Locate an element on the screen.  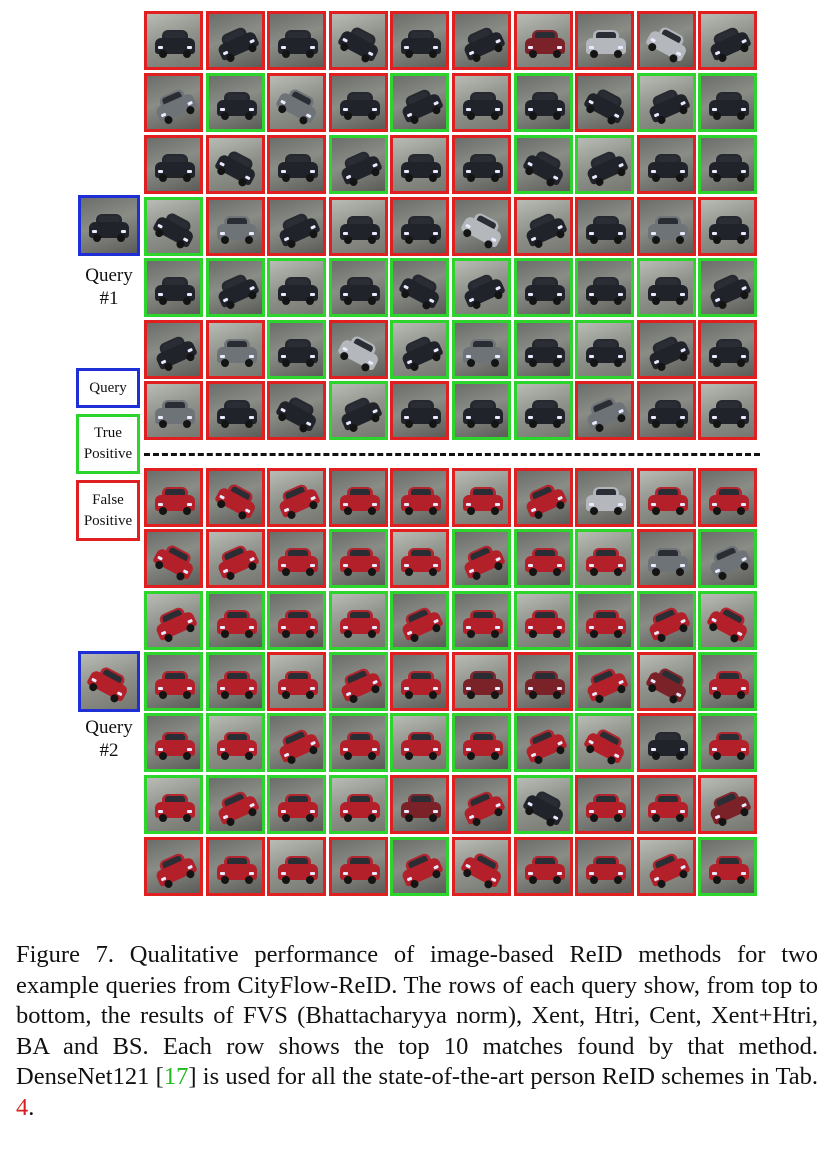
legend-true-positive-line1: True is located at coordinates (108, 433).